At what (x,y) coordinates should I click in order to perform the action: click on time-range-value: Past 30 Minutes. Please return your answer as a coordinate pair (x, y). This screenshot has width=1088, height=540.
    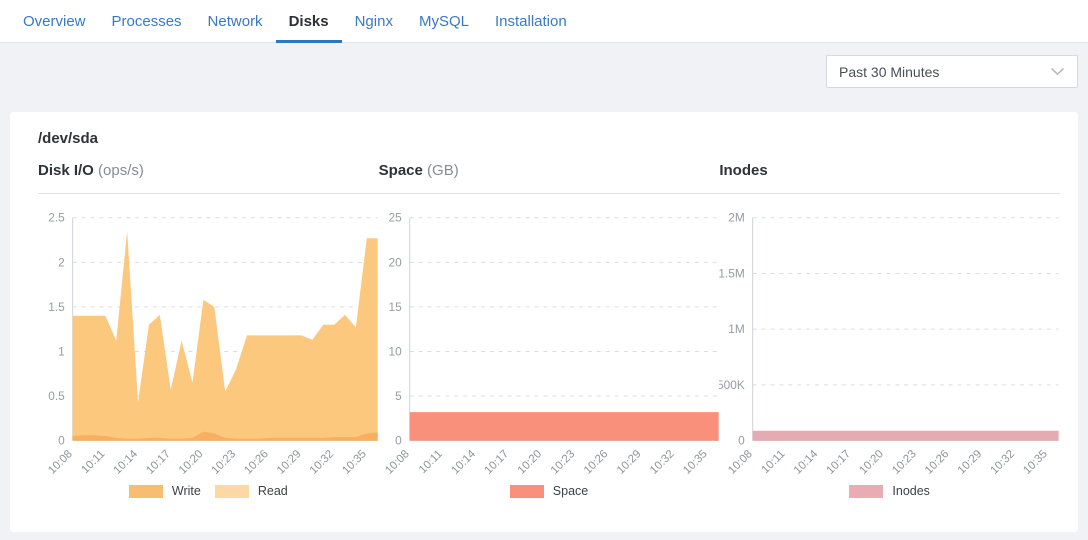
    Looking at the image, I should click on (889, 71).